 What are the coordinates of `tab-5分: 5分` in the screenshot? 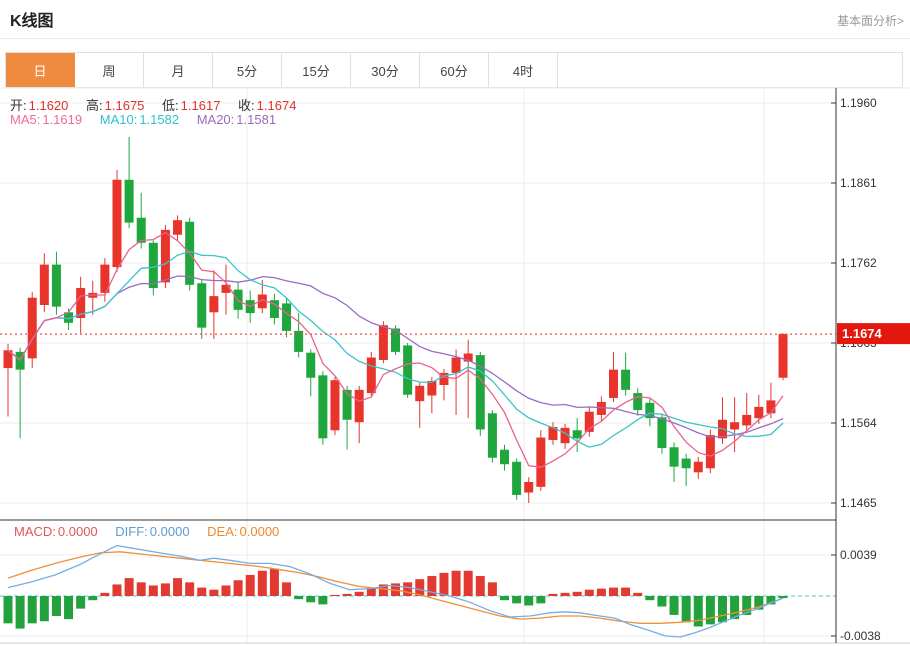 It's located at (247, 70).